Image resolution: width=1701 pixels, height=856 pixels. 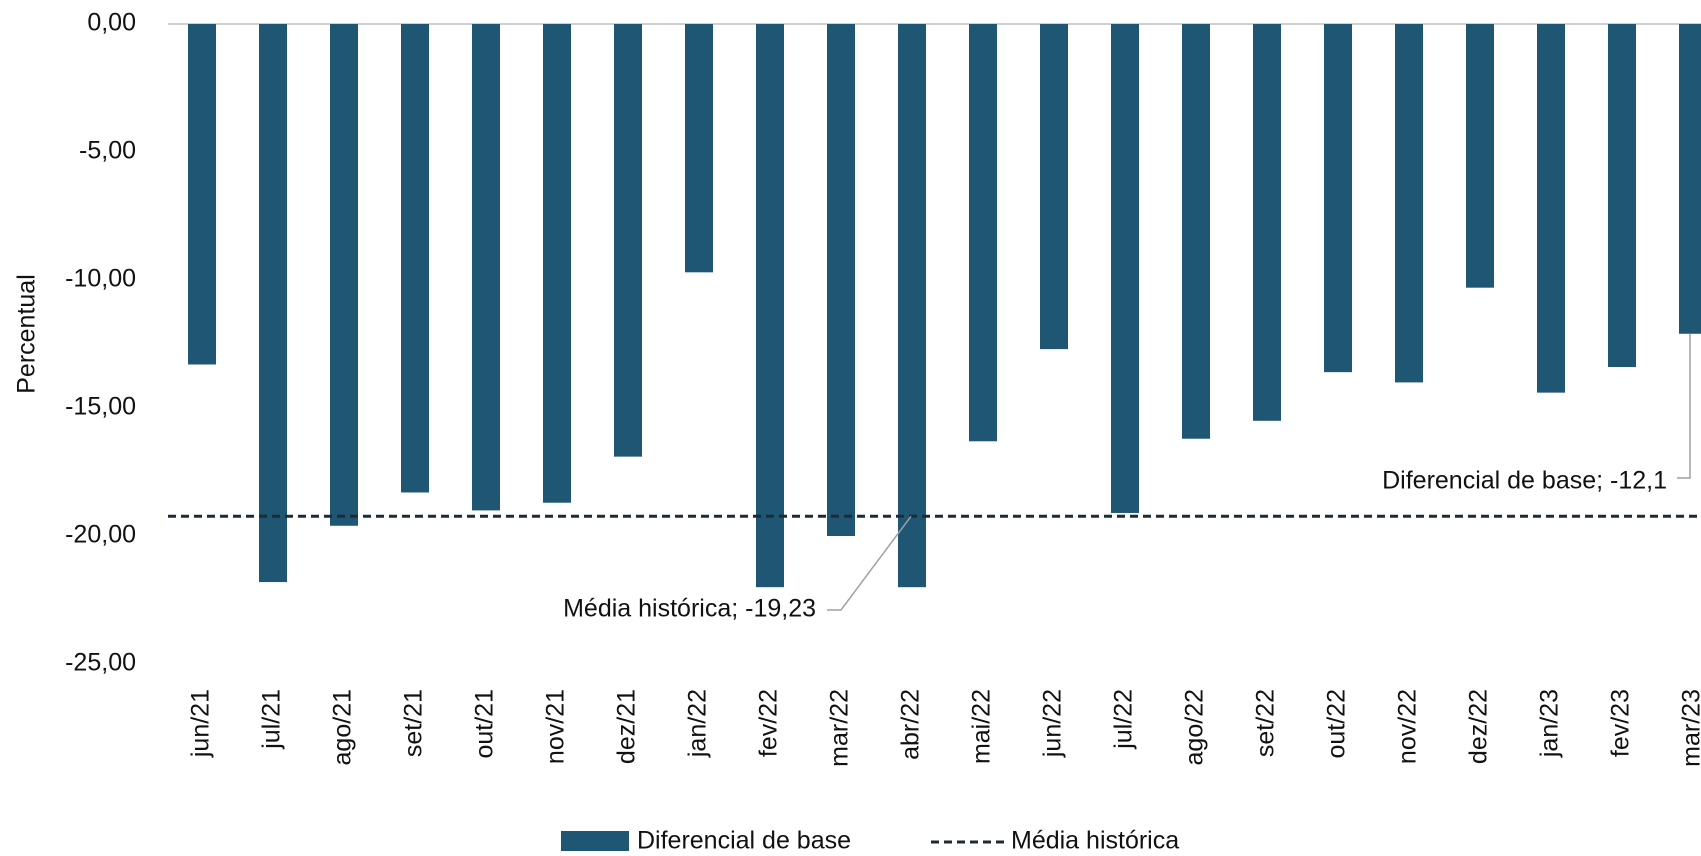 What do you see at coordinates (100, 535) in the screenshot?
I see `y-tick-label: -20,00` at bounding box center [100, 535].